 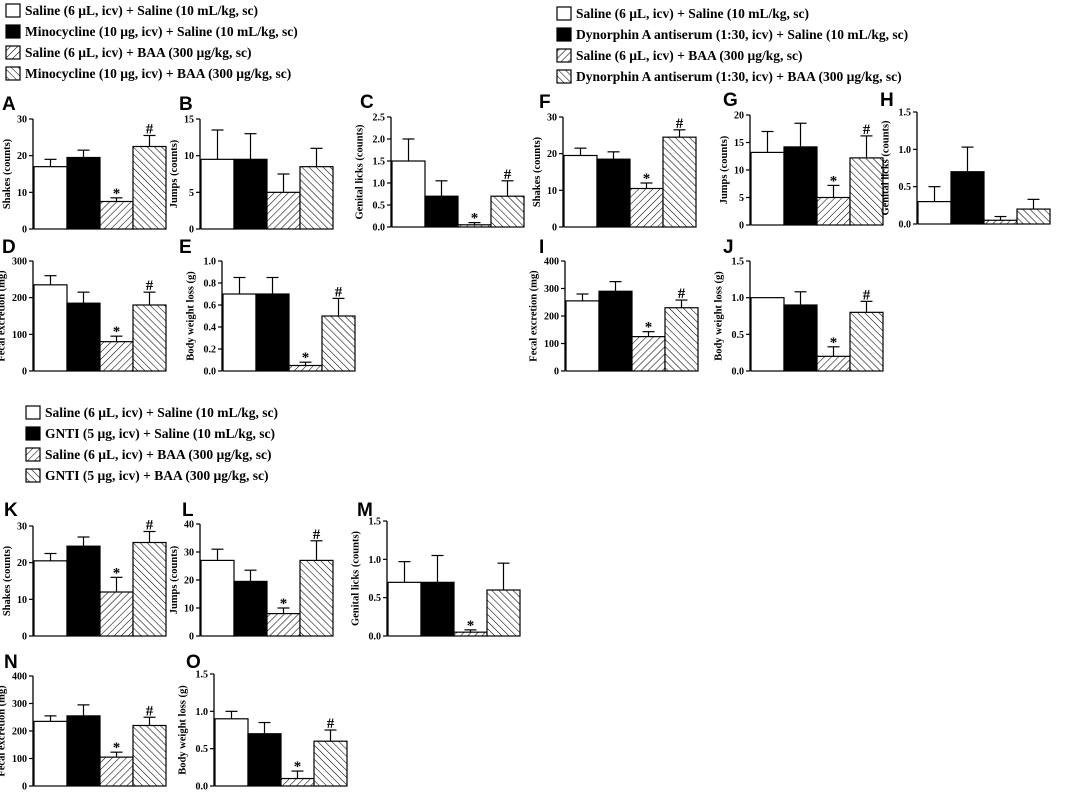 What do you see at coordinates (741, 198) in the screenshot?
I see `y-tick-label: 5` at bounding box center [741, 198].